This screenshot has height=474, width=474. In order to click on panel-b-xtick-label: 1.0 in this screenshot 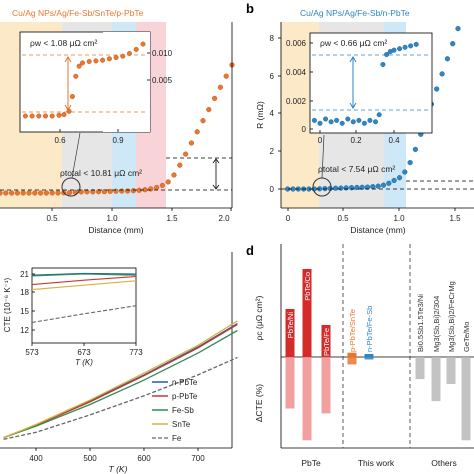, I will do `click(399, 218)`.